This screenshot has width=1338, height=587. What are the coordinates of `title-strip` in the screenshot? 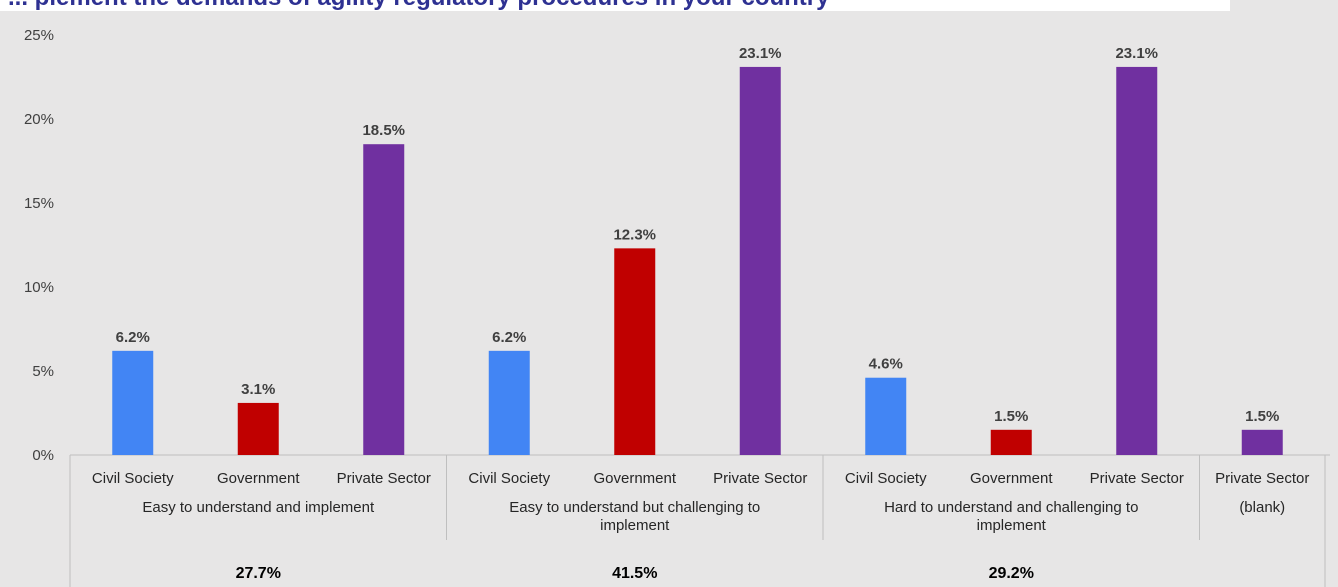 It's located at (615, 5).